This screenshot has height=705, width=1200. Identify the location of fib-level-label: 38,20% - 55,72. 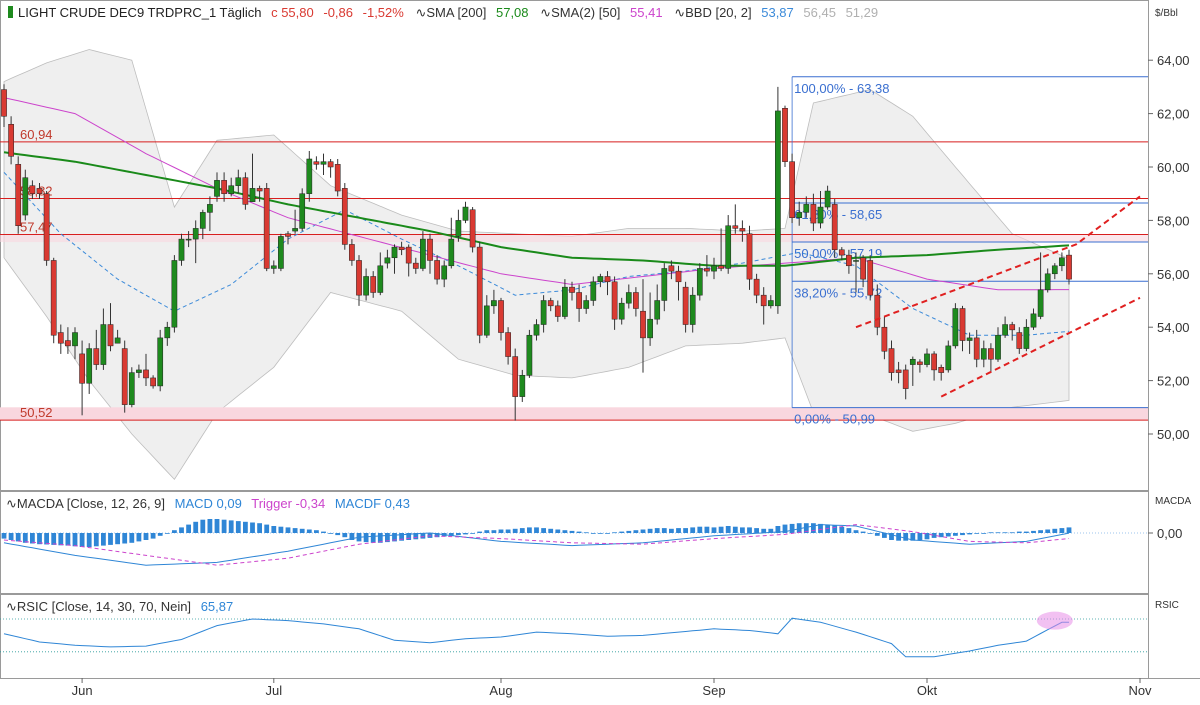
(838, 292).